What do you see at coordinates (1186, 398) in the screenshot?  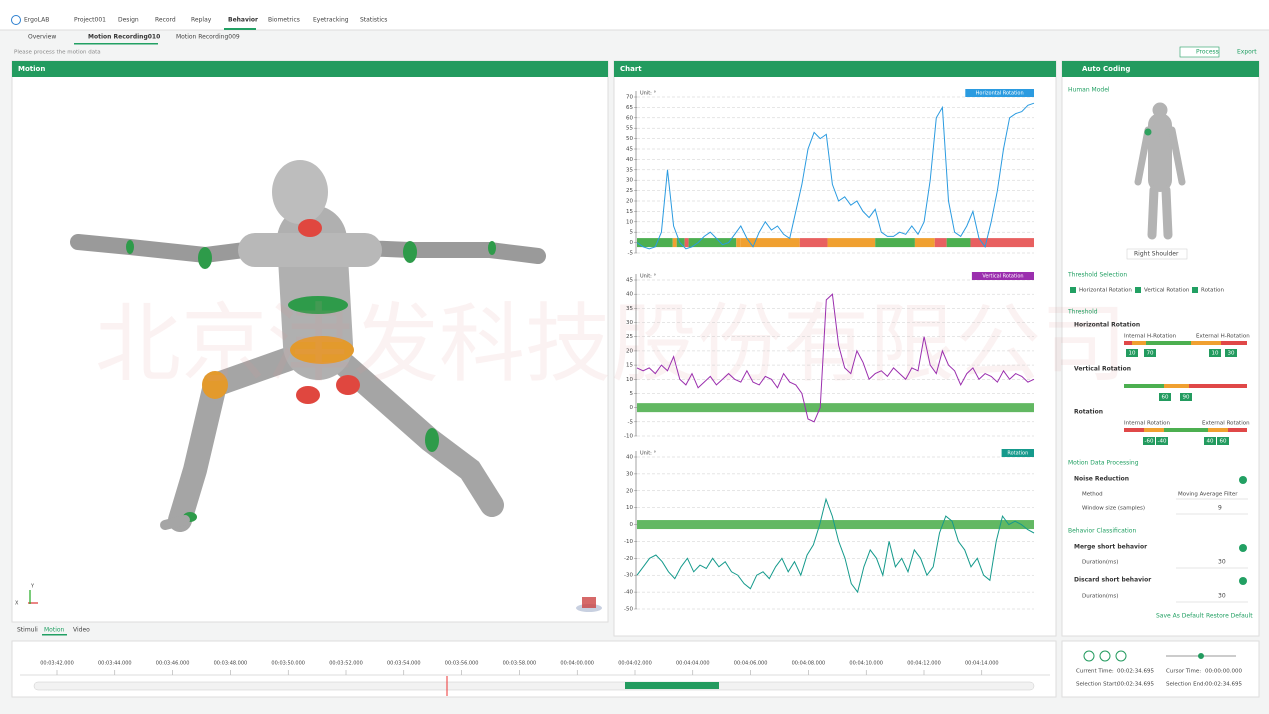 I see `badge-value: 90` at bounding box center [1186, 398].